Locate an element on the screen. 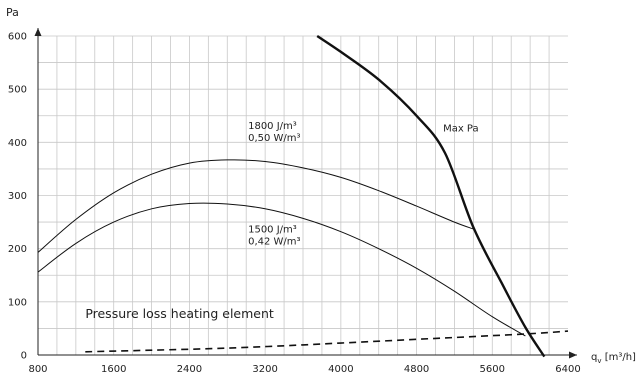  x-axis-arrow is located at coordinates (573, 355).